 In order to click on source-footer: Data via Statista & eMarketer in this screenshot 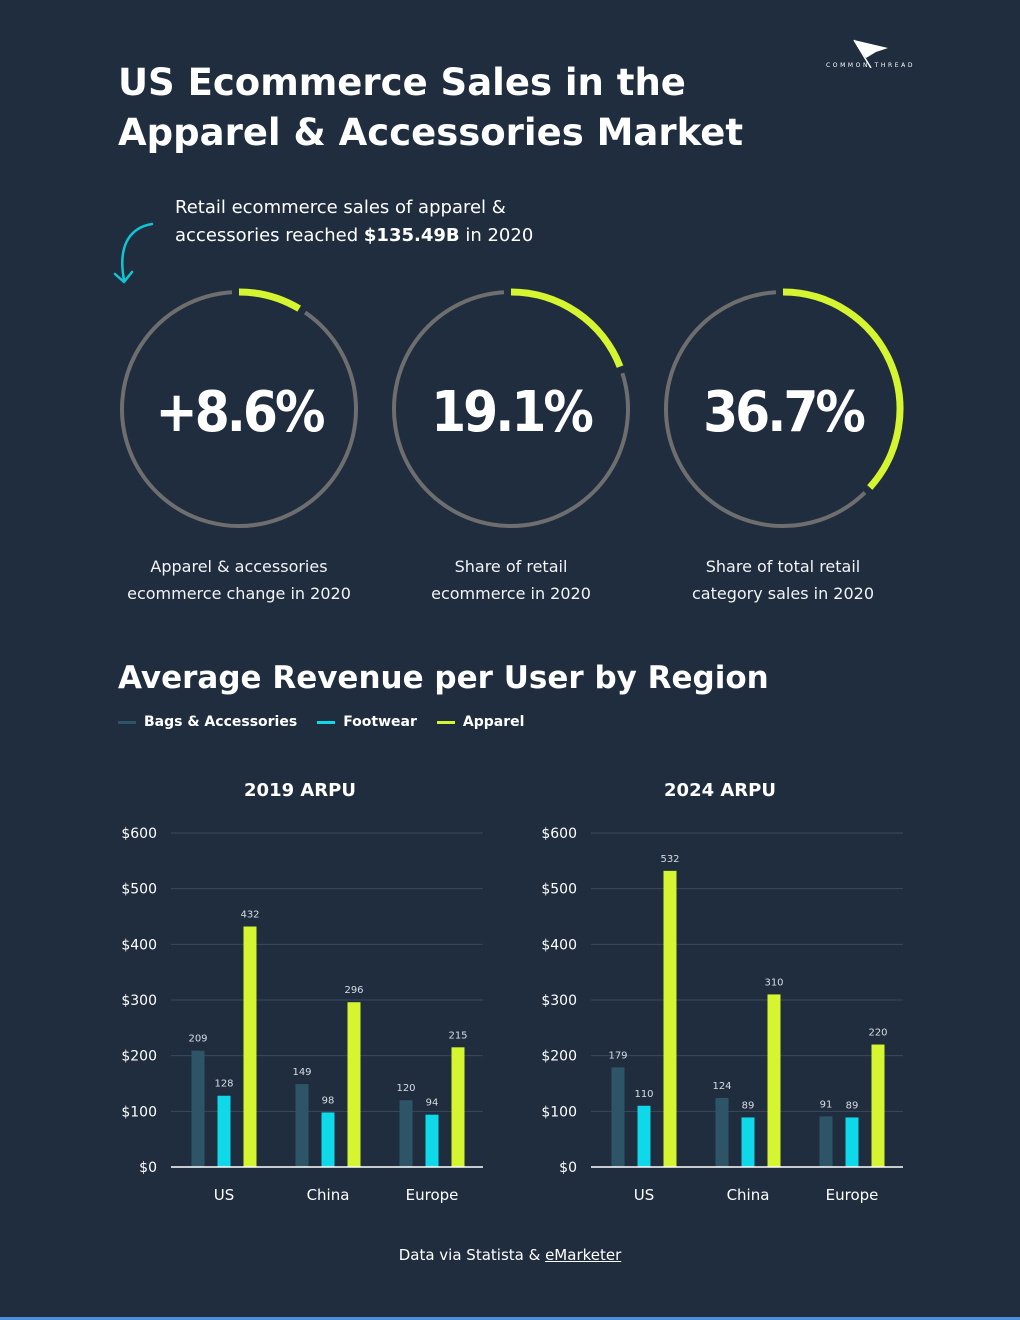, I will do `click(510, 1255)`.